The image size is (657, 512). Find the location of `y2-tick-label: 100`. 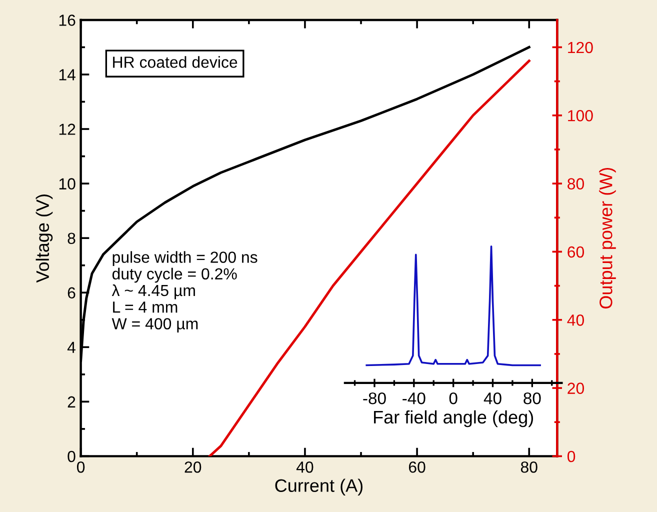

y2-tick-label: 100 is located at coordinates (580, 116).